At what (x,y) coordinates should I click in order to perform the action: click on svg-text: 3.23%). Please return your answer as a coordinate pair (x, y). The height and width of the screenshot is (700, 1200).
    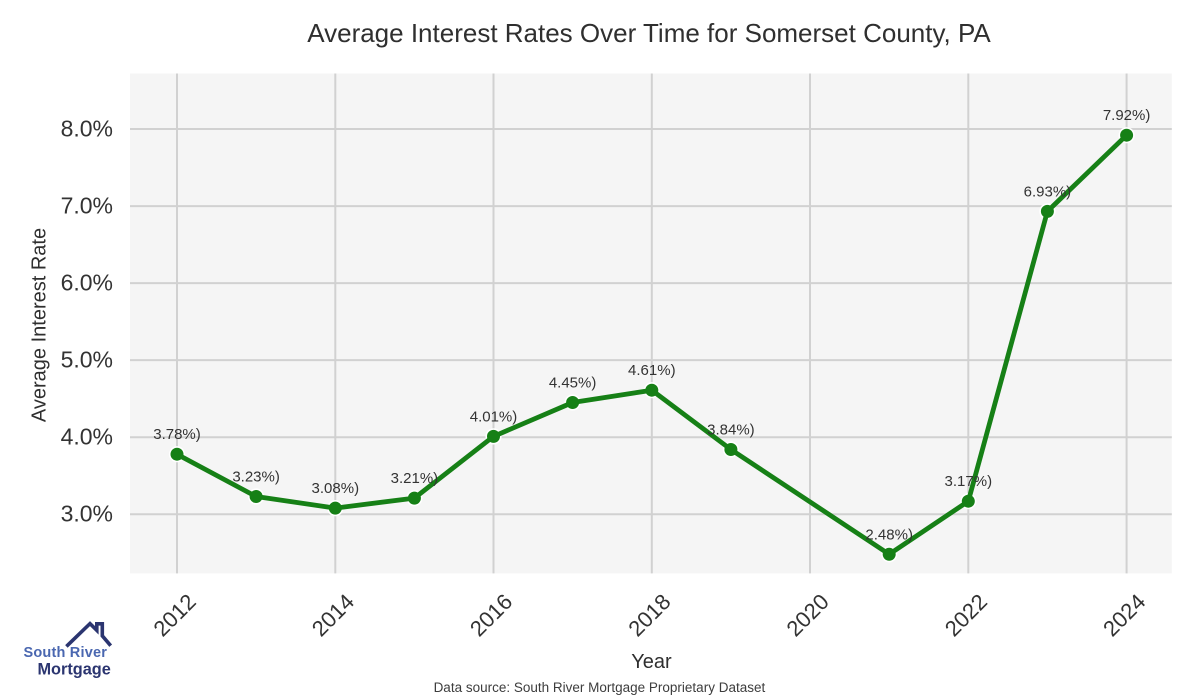
    Looking at the image, I should click on (256, 477).